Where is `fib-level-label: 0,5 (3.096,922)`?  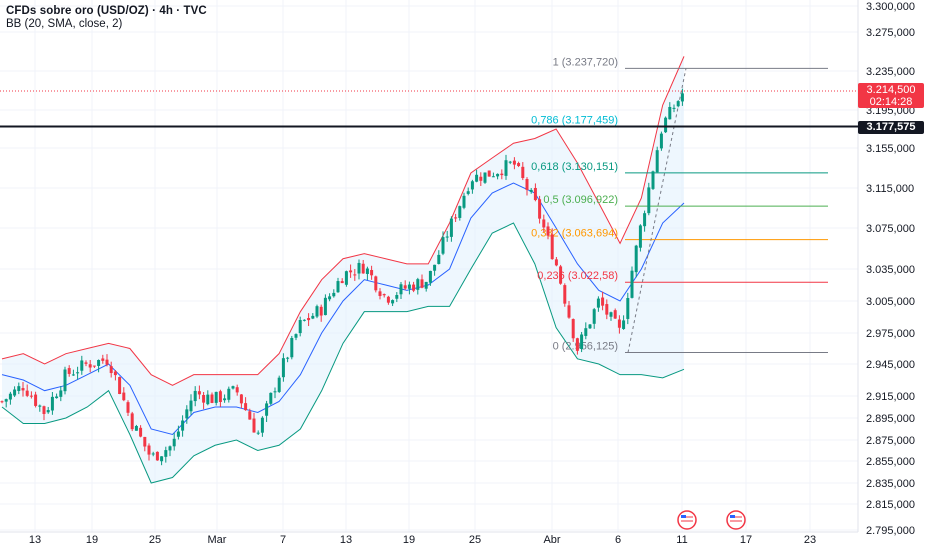 fib-level-label: 0,5 (3.096,922) is located at coordinates (580, 200).